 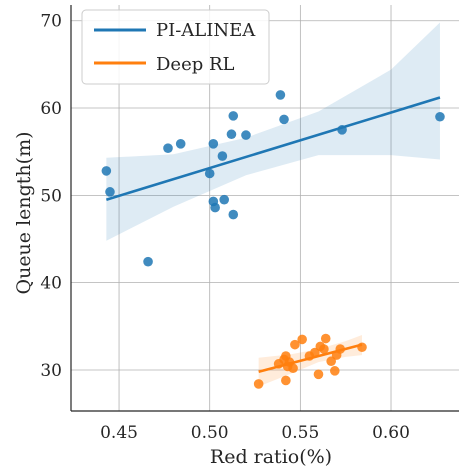 What do you see at coordinates (210, 433) in the screenshot?
I see `x-tick-label: 0.50` at bounding box center [210, 433].